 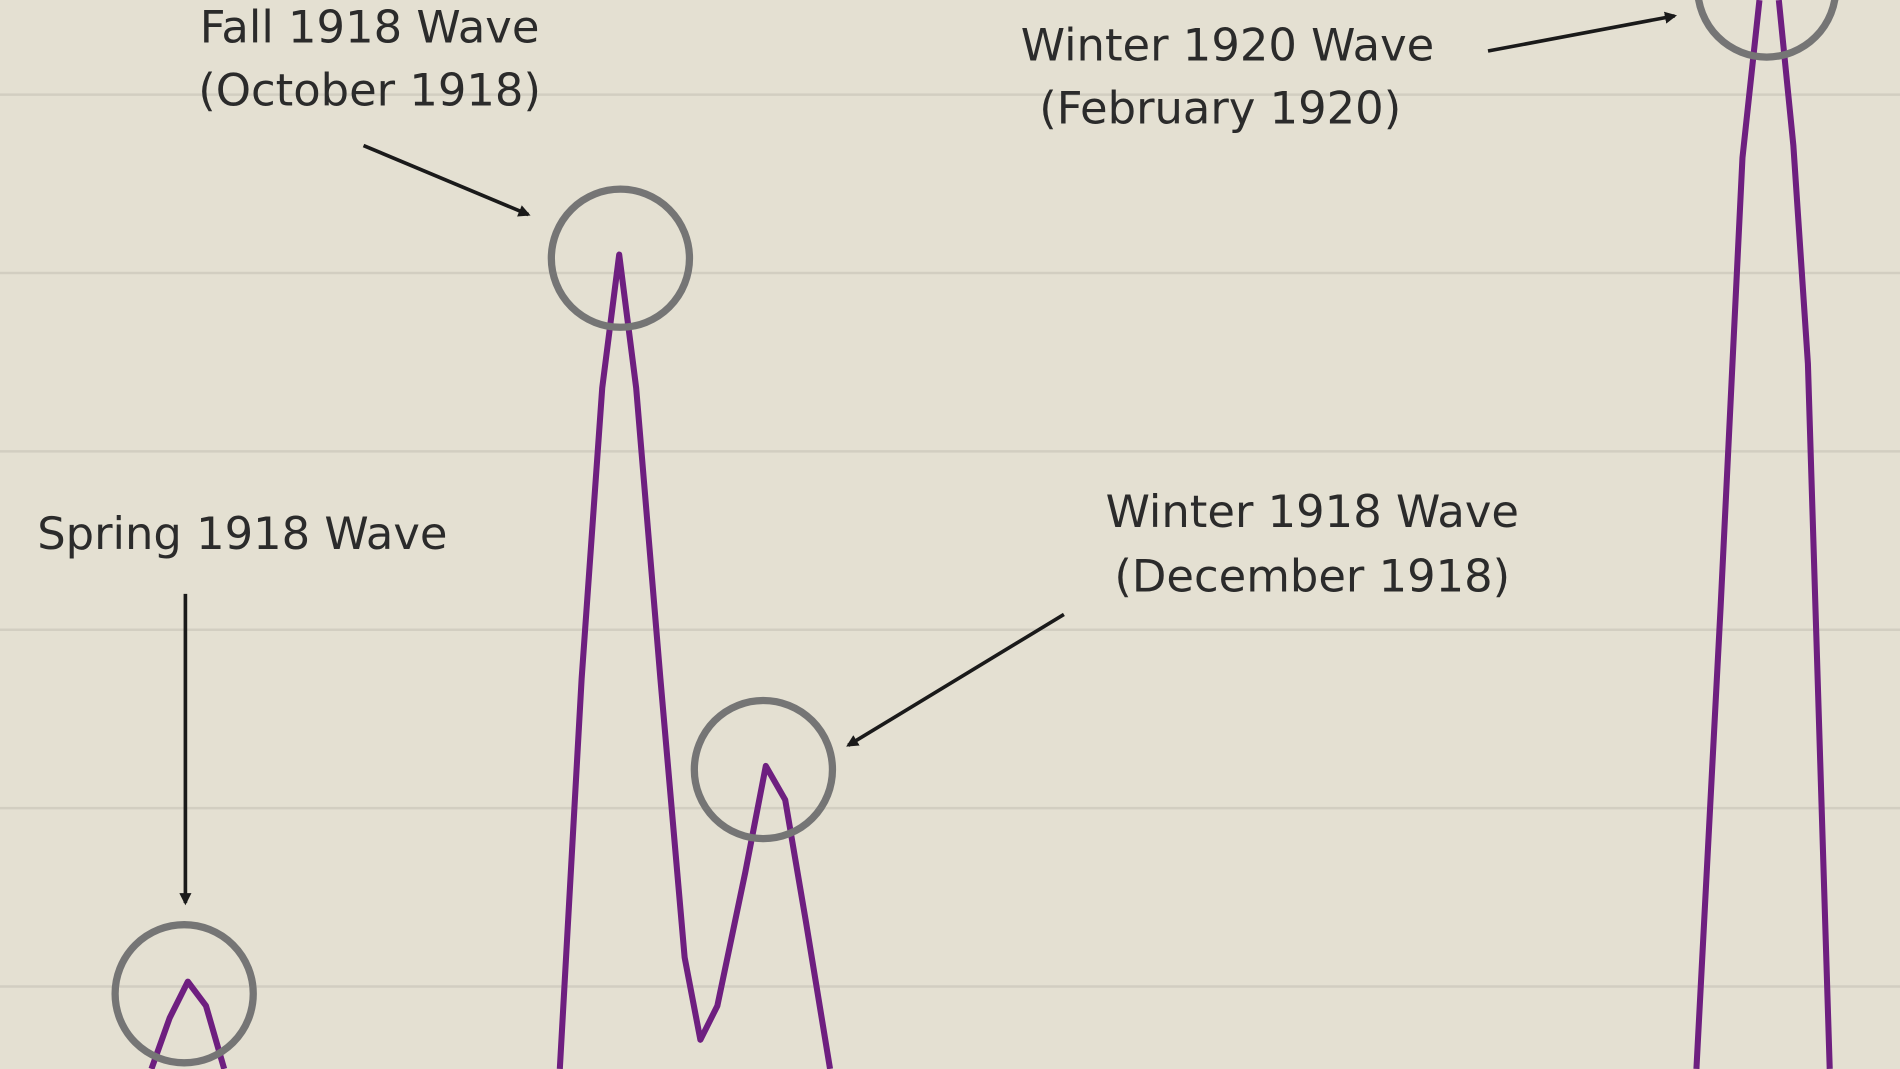 I want to click on annotation: (October 1918), so click(x=369, y=89).